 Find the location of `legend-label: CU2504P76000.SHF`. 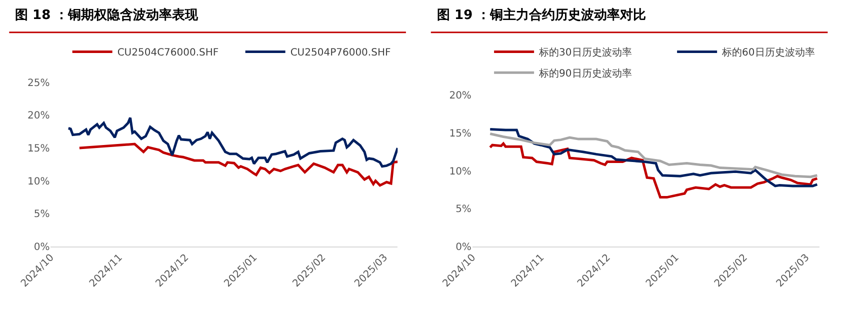

legend-label: CU2504P76000.SHF is located at coordinates (340, 53).